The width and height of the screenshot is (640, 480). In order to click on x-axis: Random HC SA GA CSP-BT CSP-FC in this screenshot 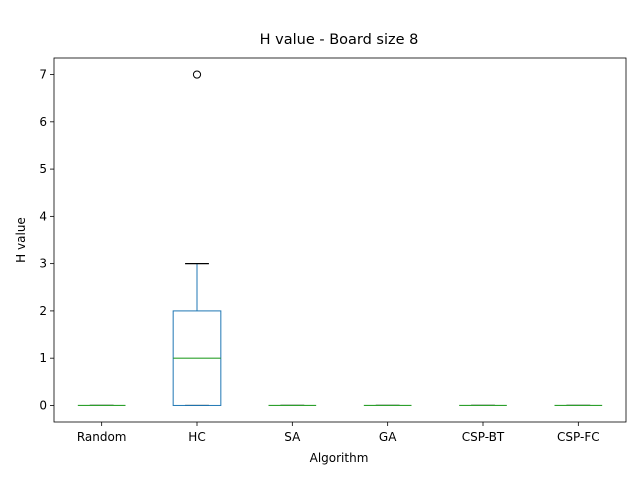, I will do `click(338, 433)`.